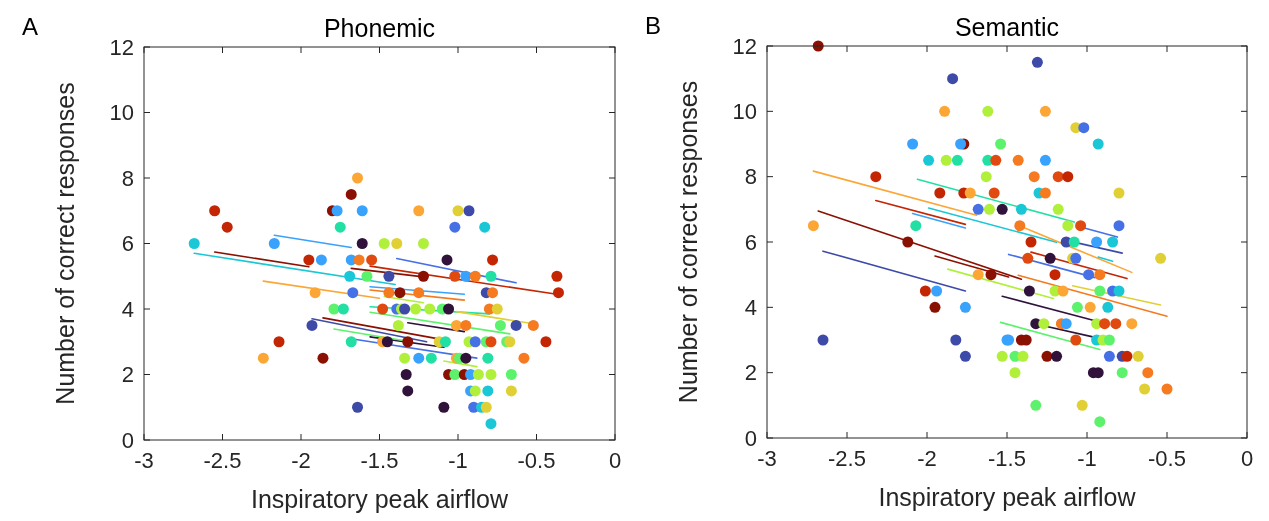 The height and width of the screenshot is (521, 1269). Describe the element at coordinates (379, 28) in the screenshot. I see `chart-title: Phonemic` at that location.